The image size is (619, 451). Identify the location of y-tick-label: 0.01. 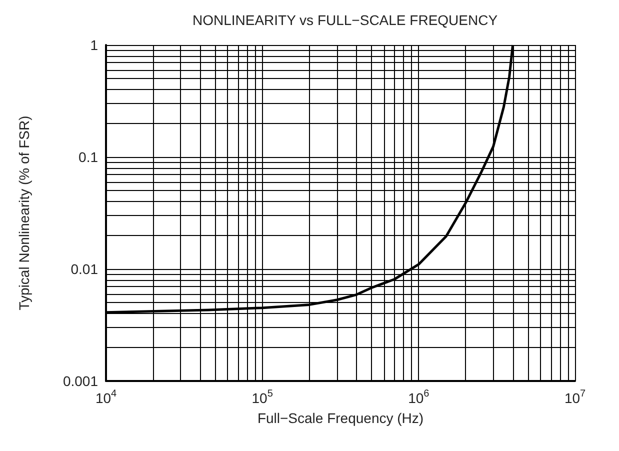
(84, 269).